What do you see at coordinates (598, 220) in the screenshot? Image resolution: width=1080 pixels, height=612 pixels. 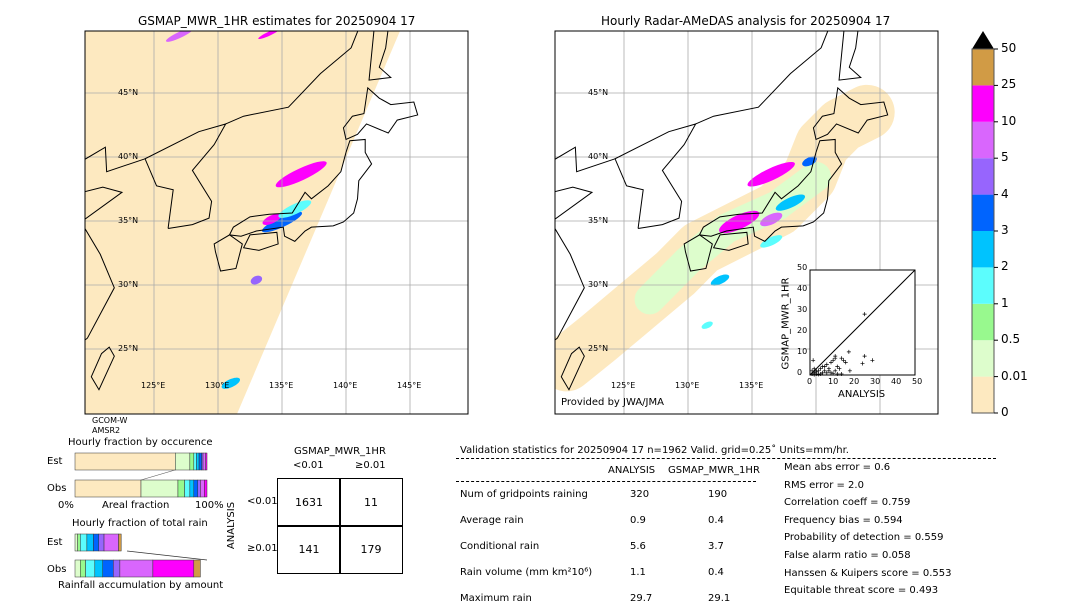 I see `lat-label: 35°N` at bounding box center [598, 220].